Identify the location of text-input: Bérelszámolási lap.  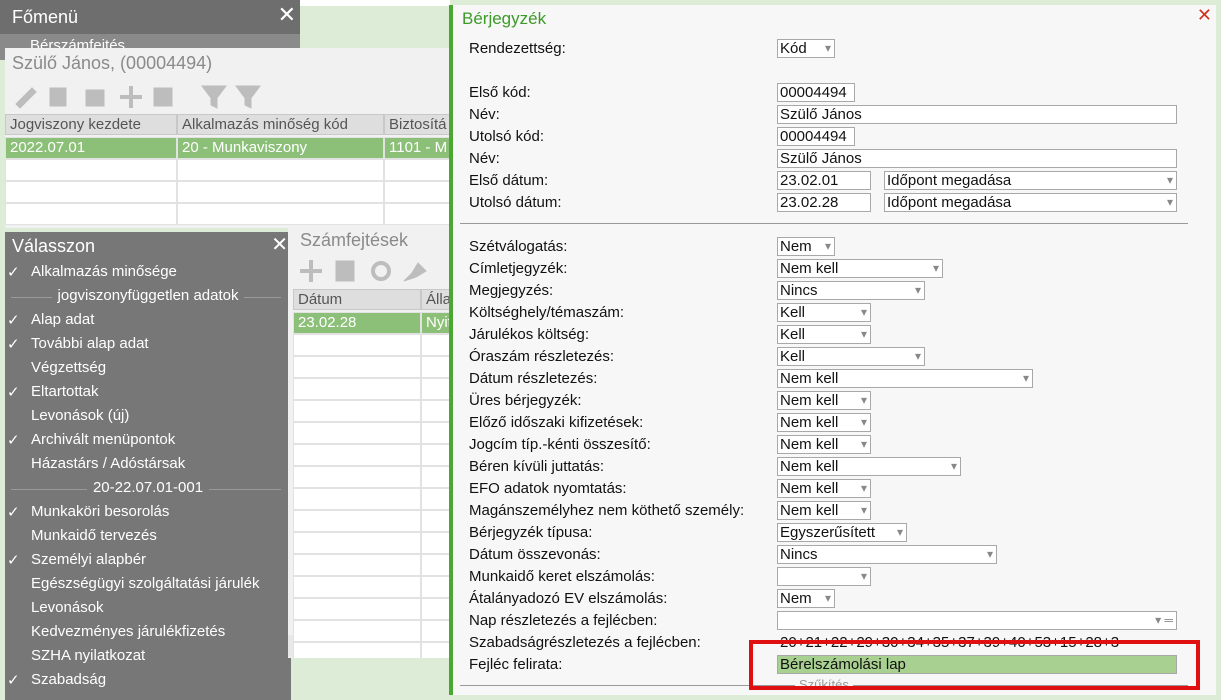
(977, 664).